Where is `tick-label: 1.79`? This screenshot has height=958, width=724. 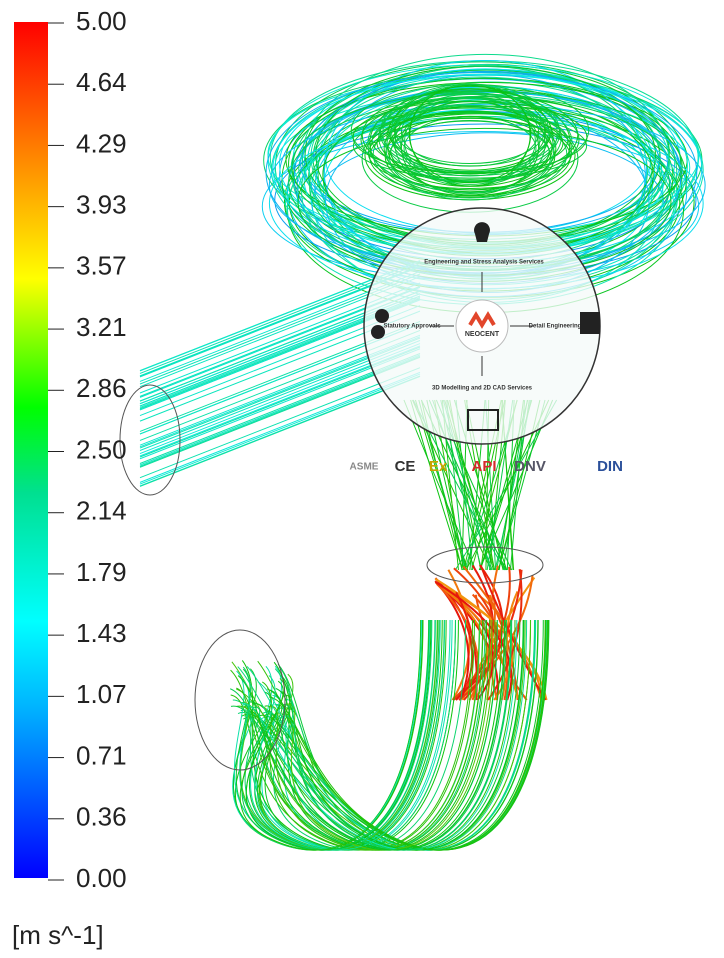 tick-label: 1.79 is located at coordinates (101, 572).